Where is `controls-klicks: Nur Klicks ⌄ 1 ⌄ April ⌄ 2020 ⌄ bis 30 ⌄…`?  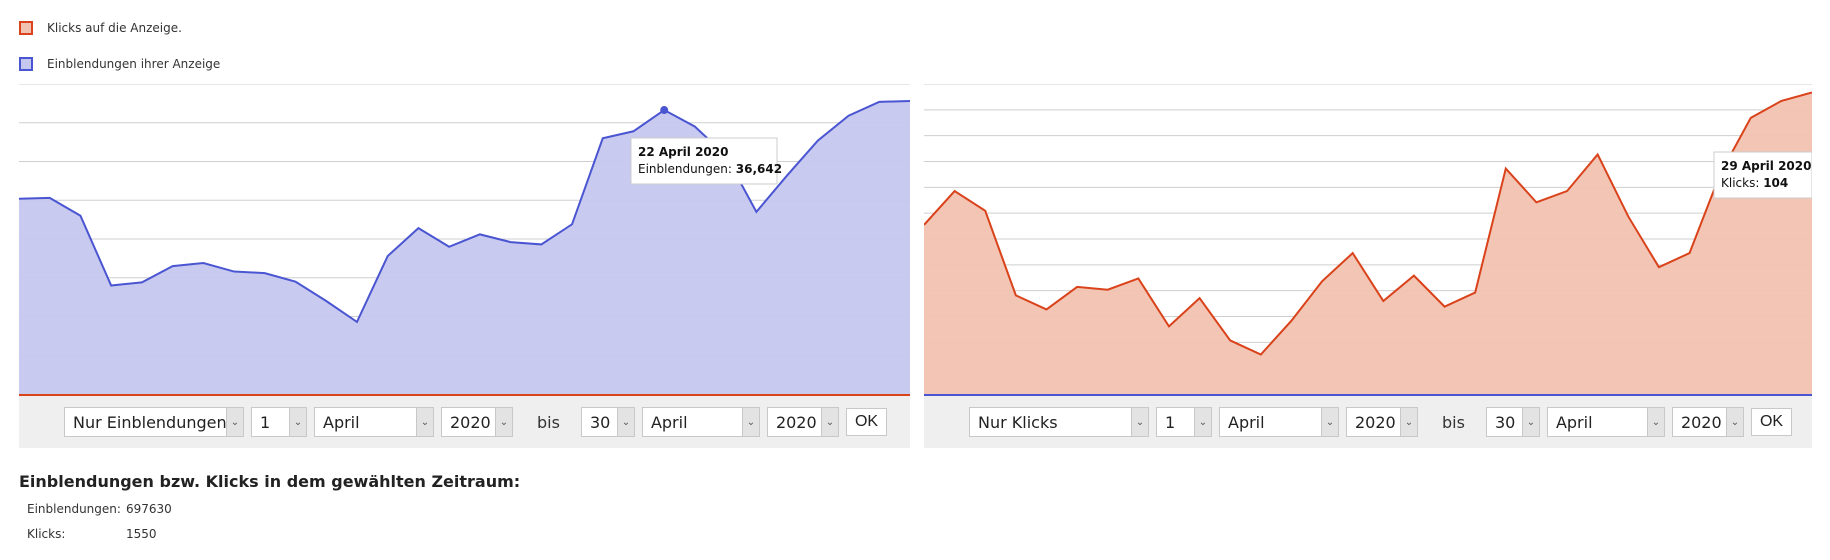
controls-klicks: Nur Klicks ⌄ 1 ⌄ April ⌄ 2020 ⌄ bis 30 ⌄… is located at coordinates (1368, 422).